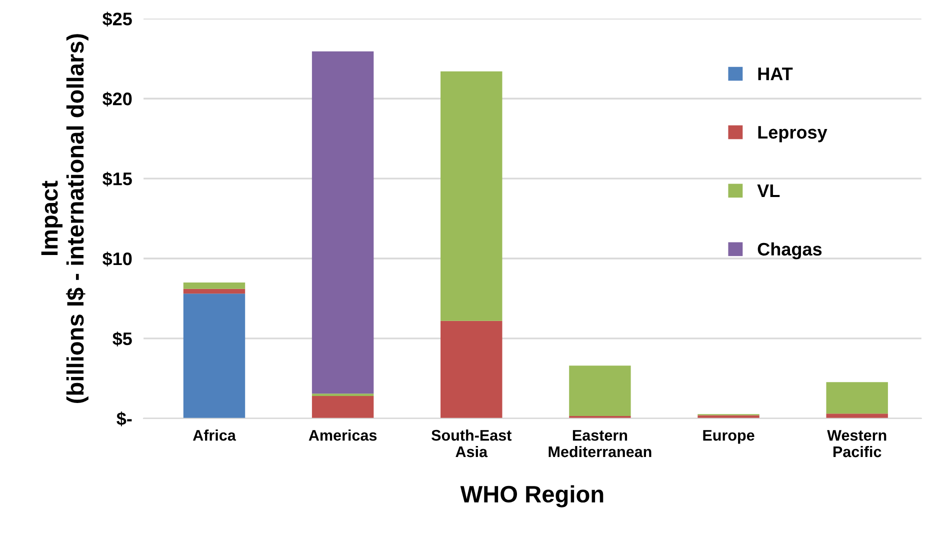 The image size is (926, 533). What do you see at coordinates (122, 339) in the screenshot?
I see `y-tick-label: $5` at bounding box center [122, 339].